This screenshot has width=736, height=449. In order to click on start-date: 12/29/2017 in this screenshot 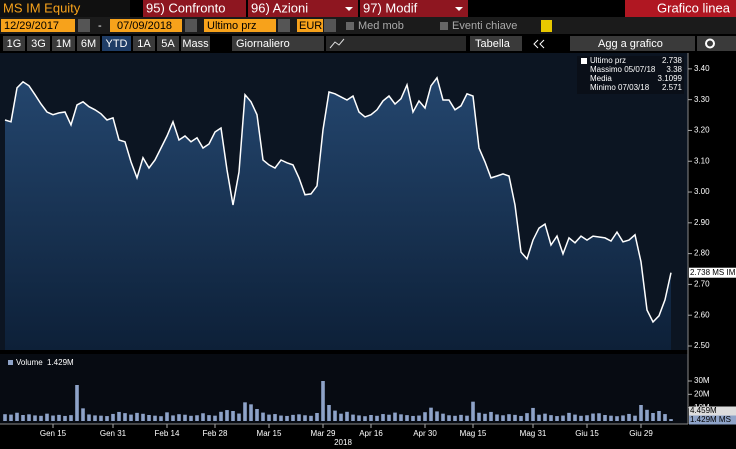, I will do `click(31, 26)`.